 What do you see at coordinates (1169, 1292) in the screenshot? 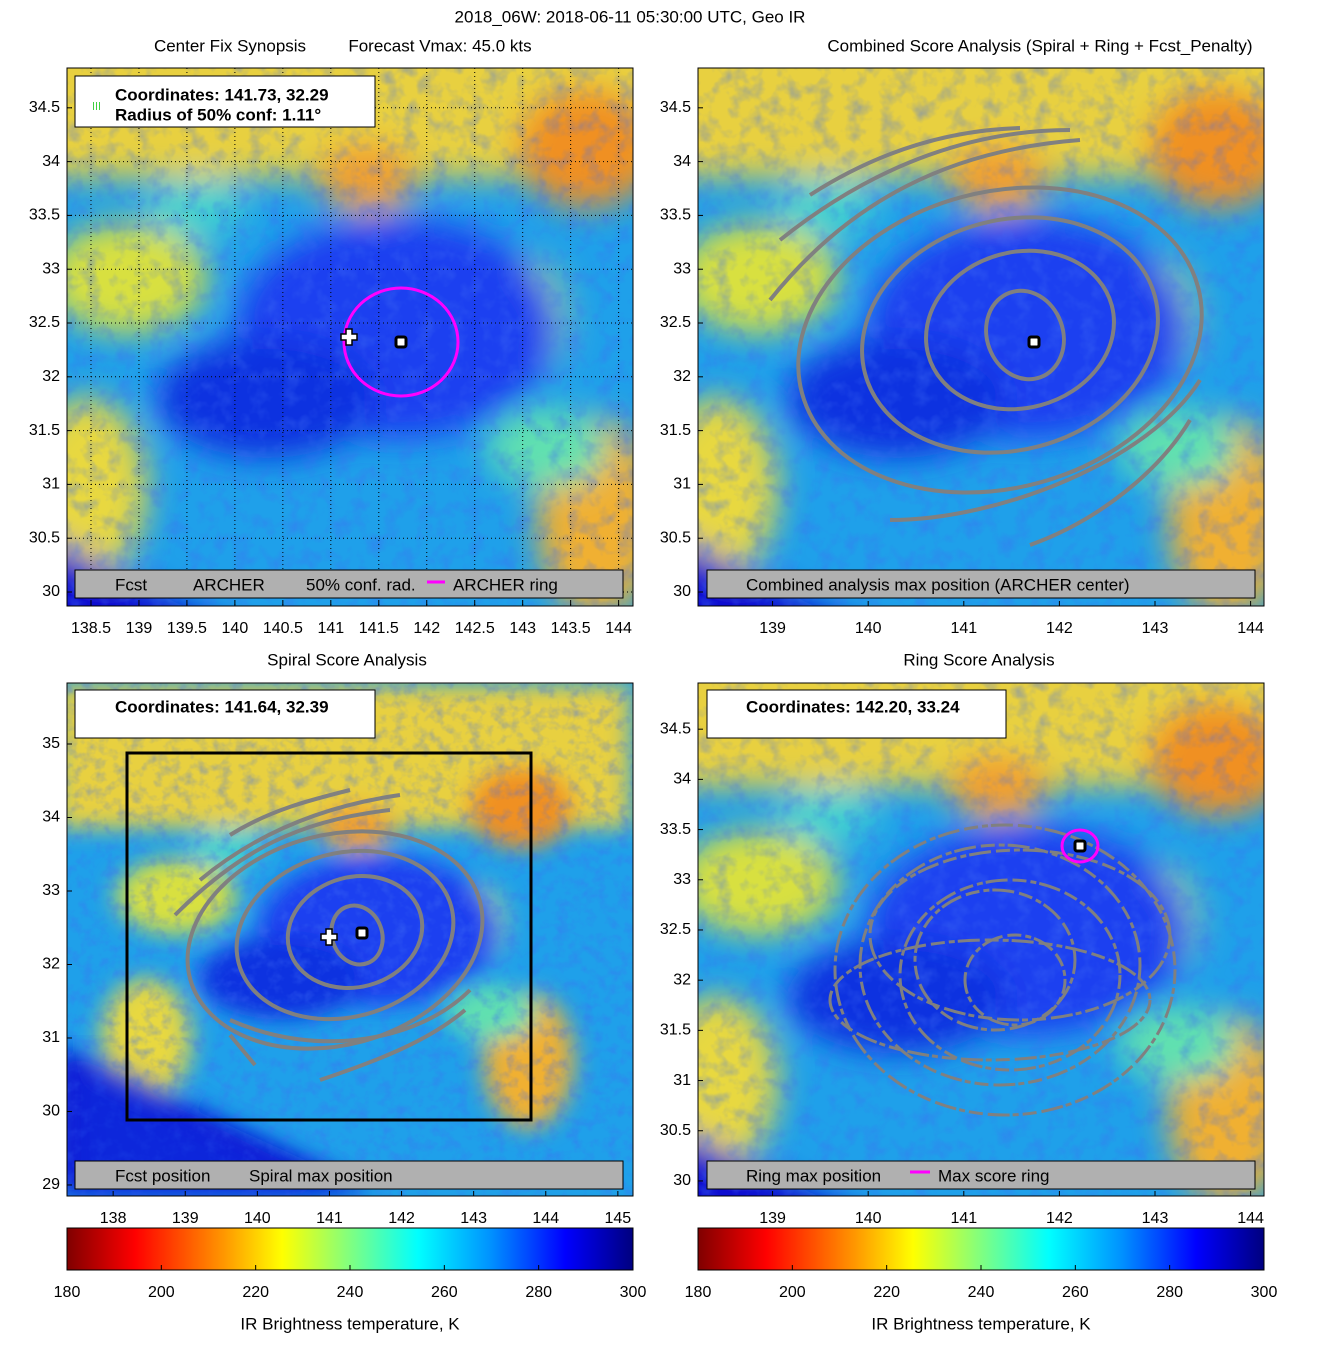
I see `colorbar-tick-label: 280` at bounding box center [1169, 1292].